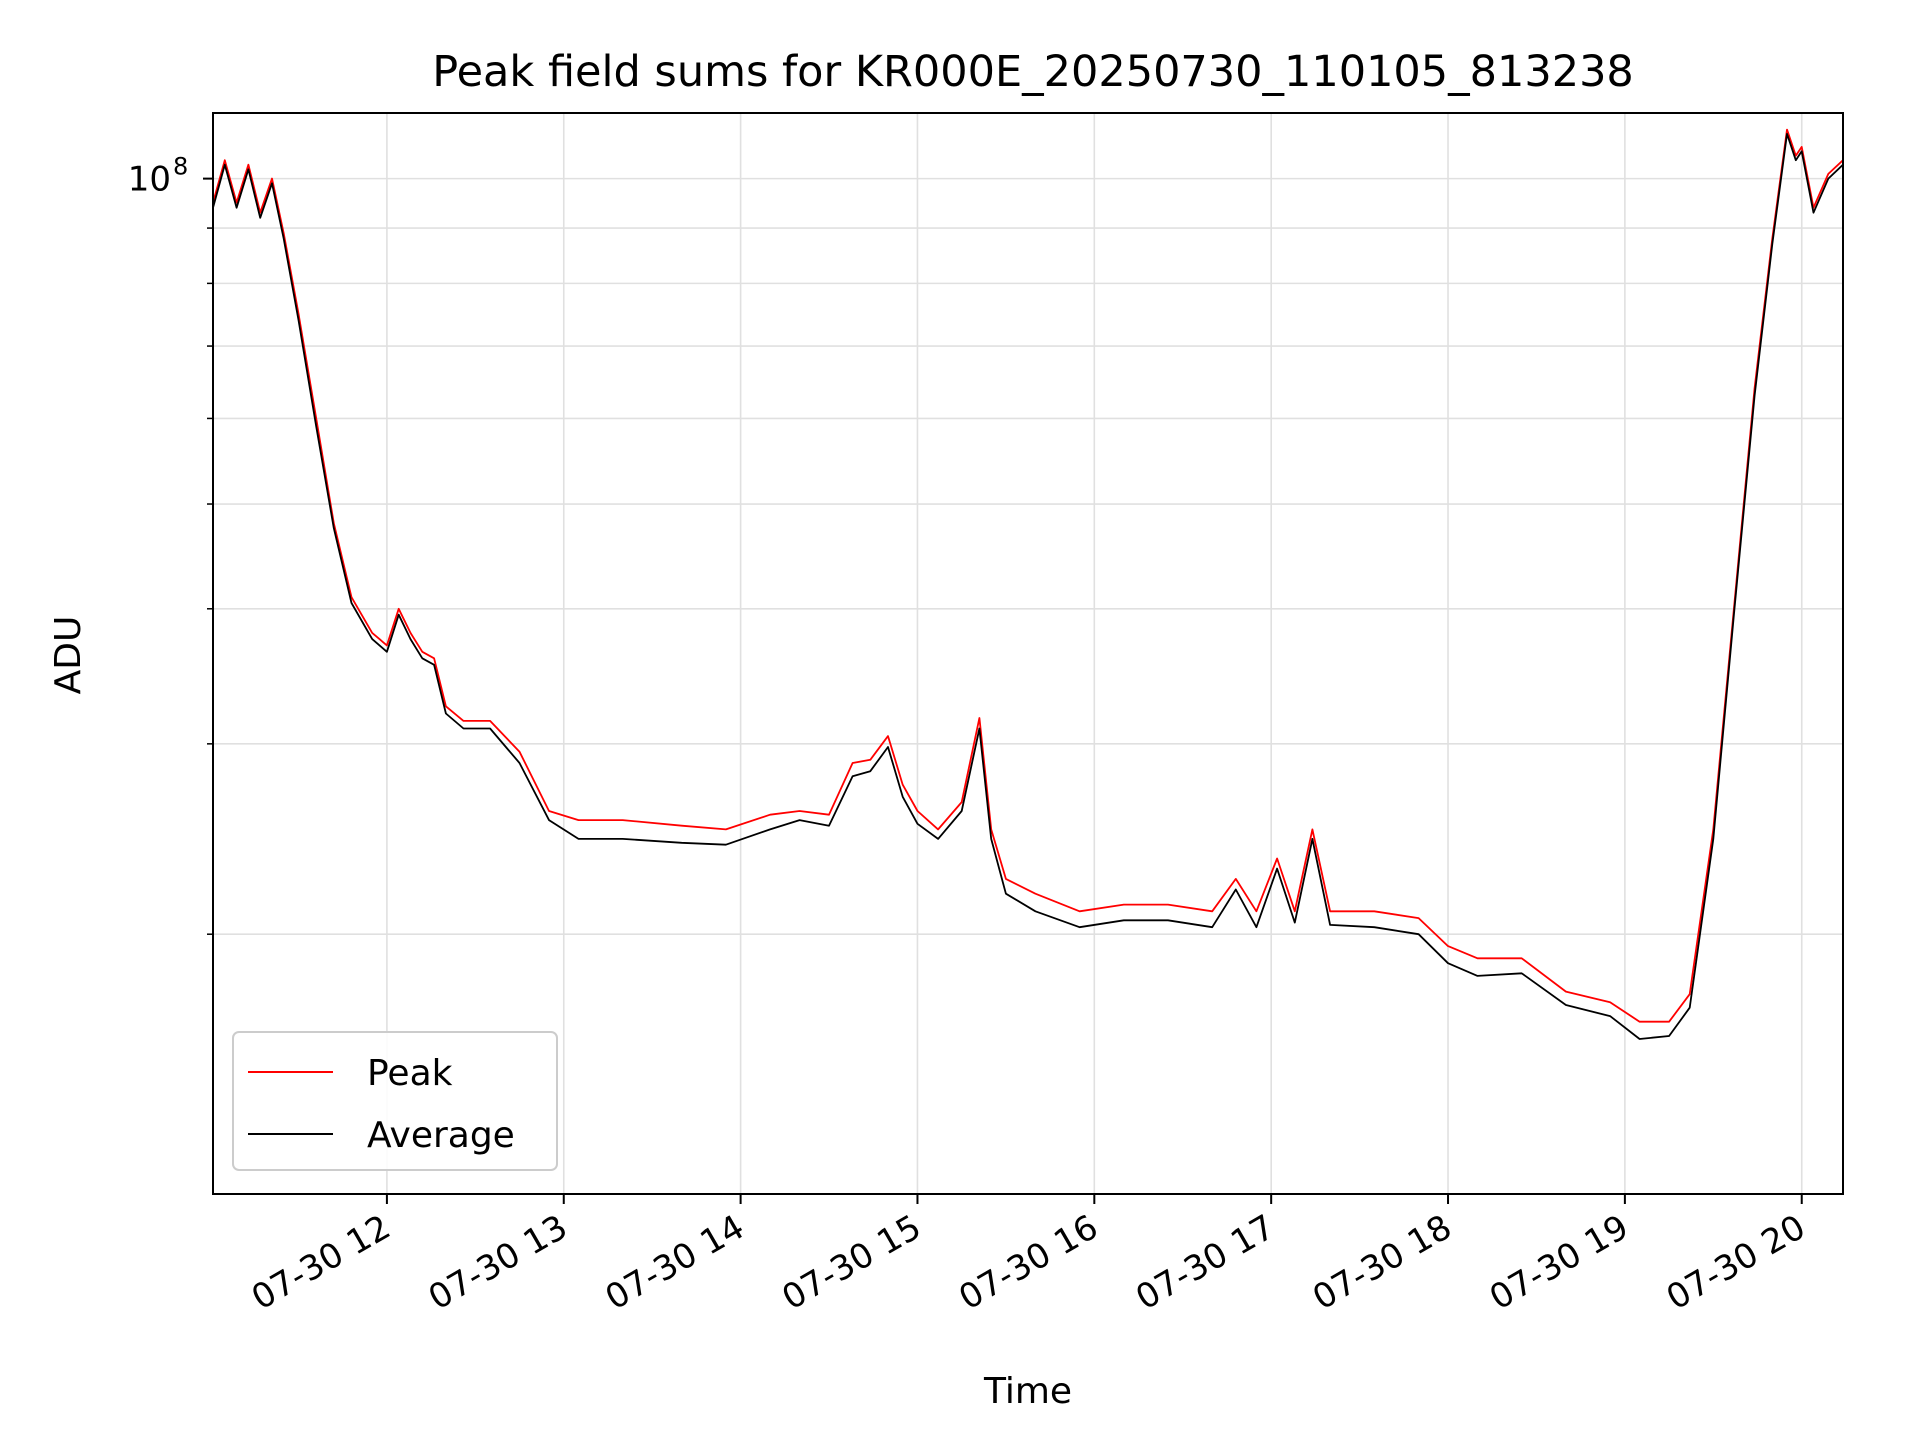 The height and width of the screenshot is (1440, 1920). I want to click on y-axis: 10 8, so click(170, 544).